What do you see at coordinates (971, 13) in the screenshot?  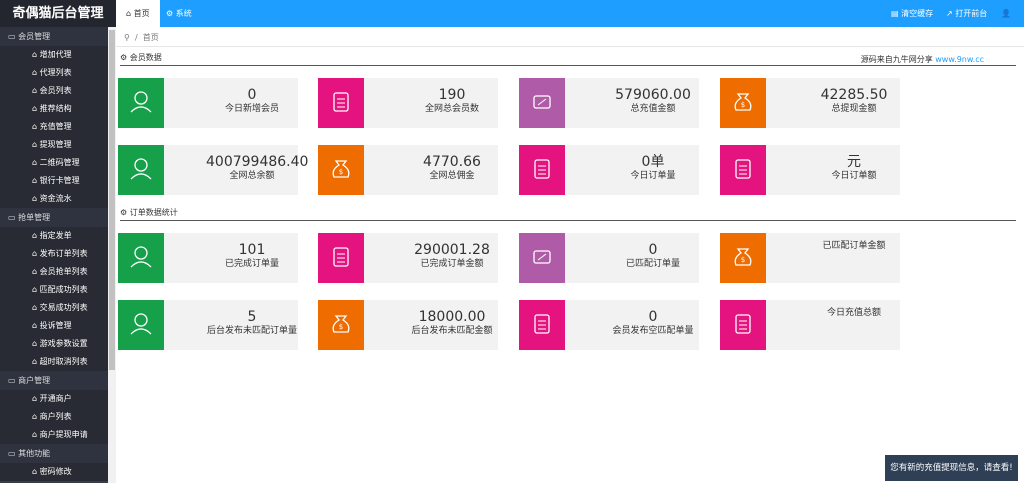 I see `action-label: 打开前台` at bounding box center [971, 13].